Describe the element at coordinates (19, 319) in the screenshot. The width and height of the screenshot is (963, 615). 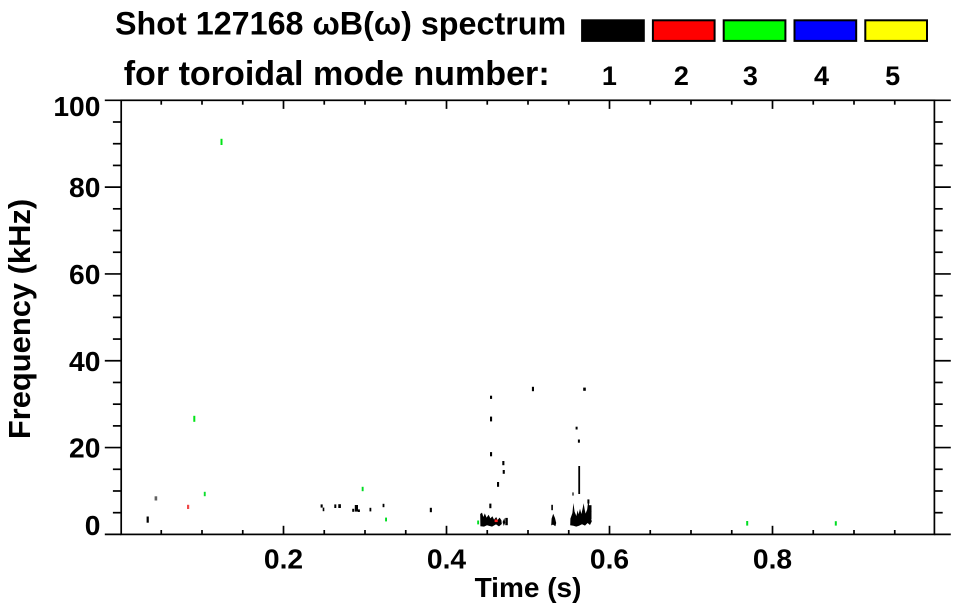
I see `svg-text: Frequency (kHz)` at that location.